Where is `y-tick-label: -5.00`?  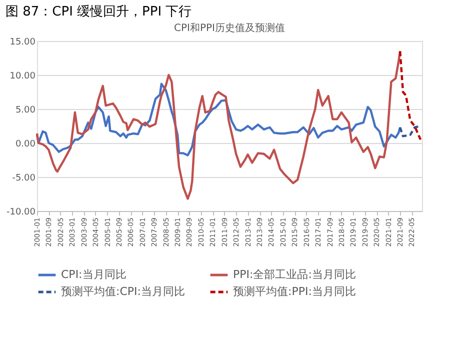 y-tick-label: -5.00 is located at coordinates (24, 179).